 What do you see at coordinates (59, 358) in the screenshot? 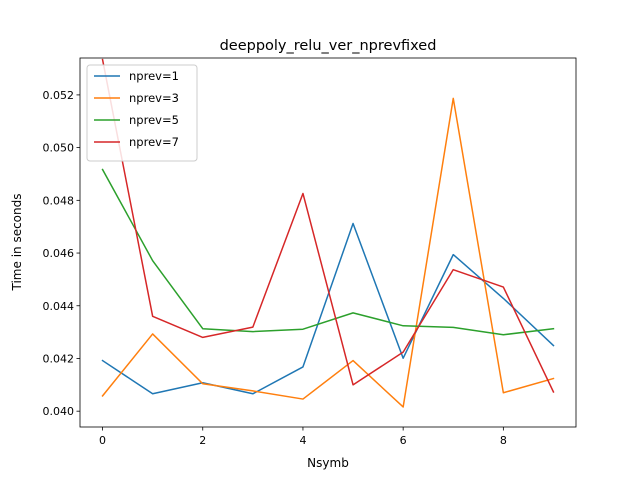
I see `y-tick-label: 0.042` at bounding box center [59, 358].